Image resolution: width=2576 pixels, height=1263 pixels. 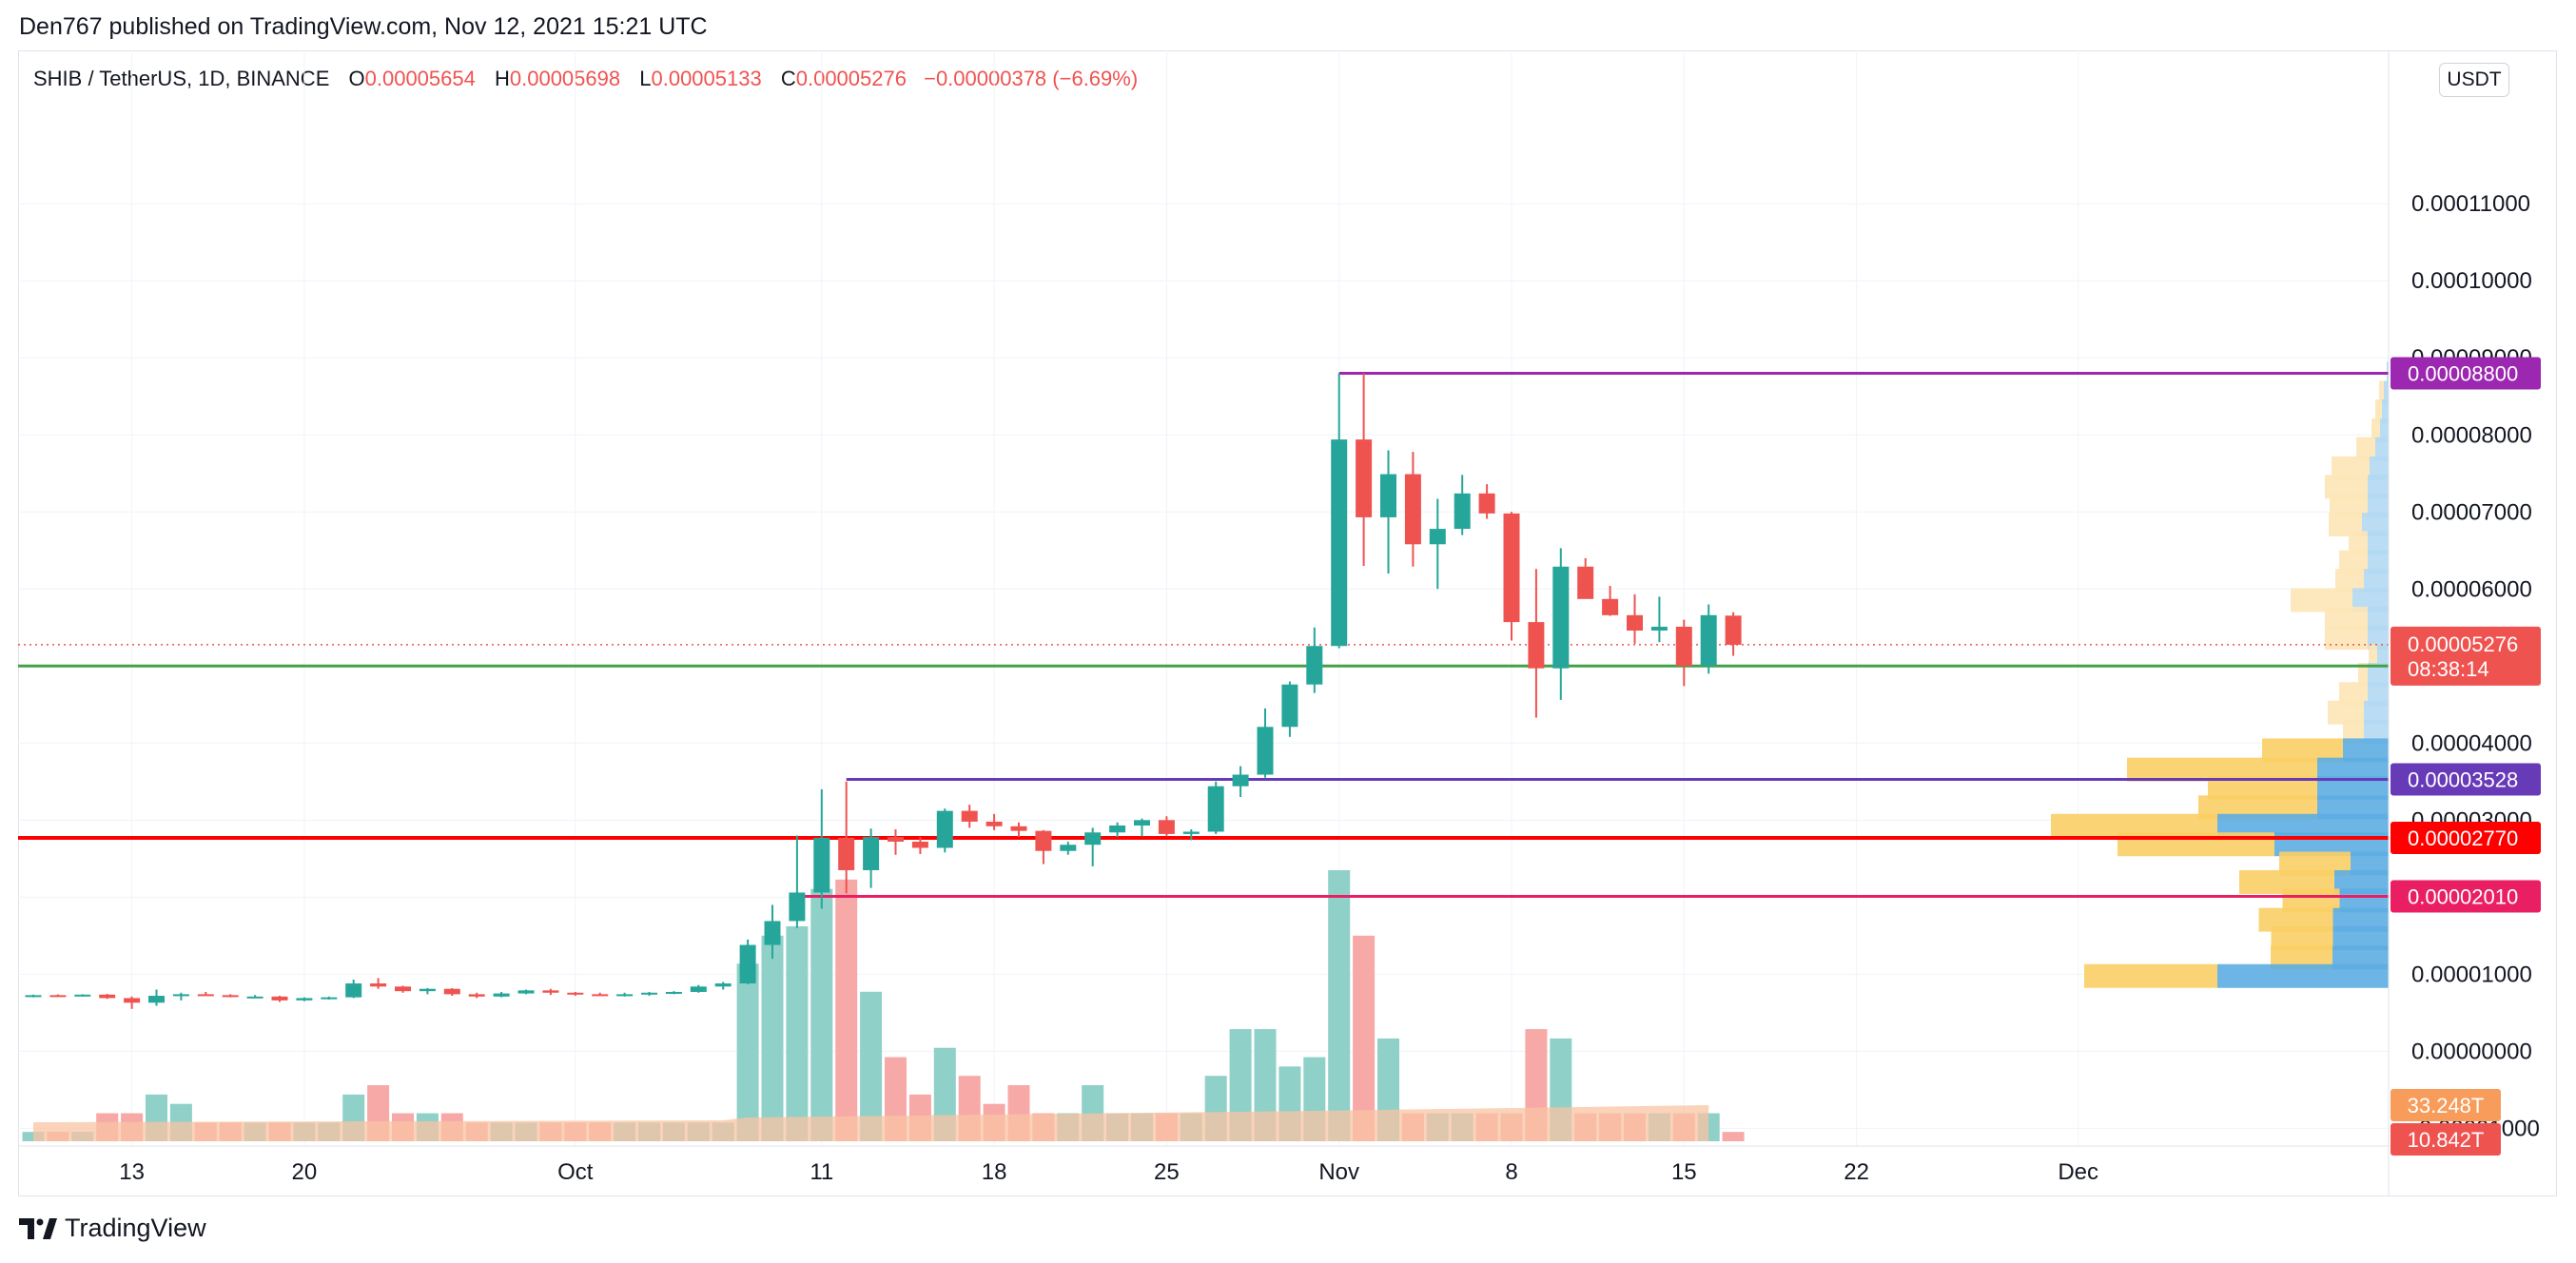 What do you see at coordinates (995, 1172) in the screenshot?
I see `x-tick-label: 18` at bounding box center [995, 1172].